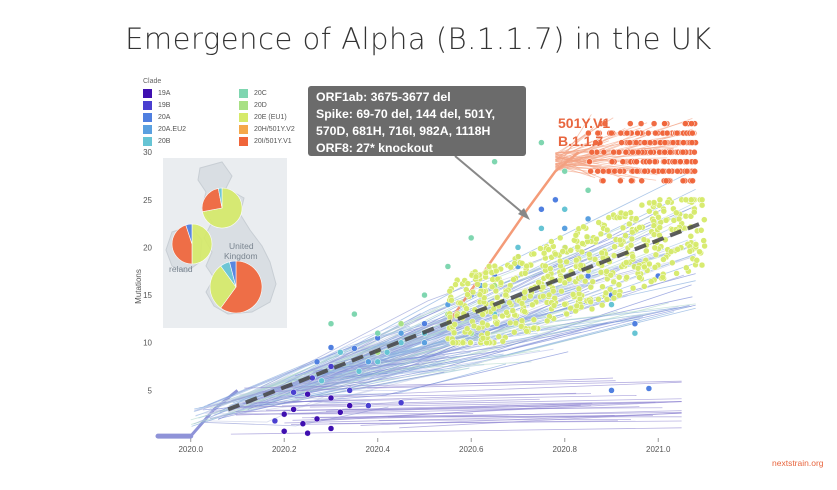 The image size is (837, 490). I want to click on legend-title: Clade, so click(152, 81).